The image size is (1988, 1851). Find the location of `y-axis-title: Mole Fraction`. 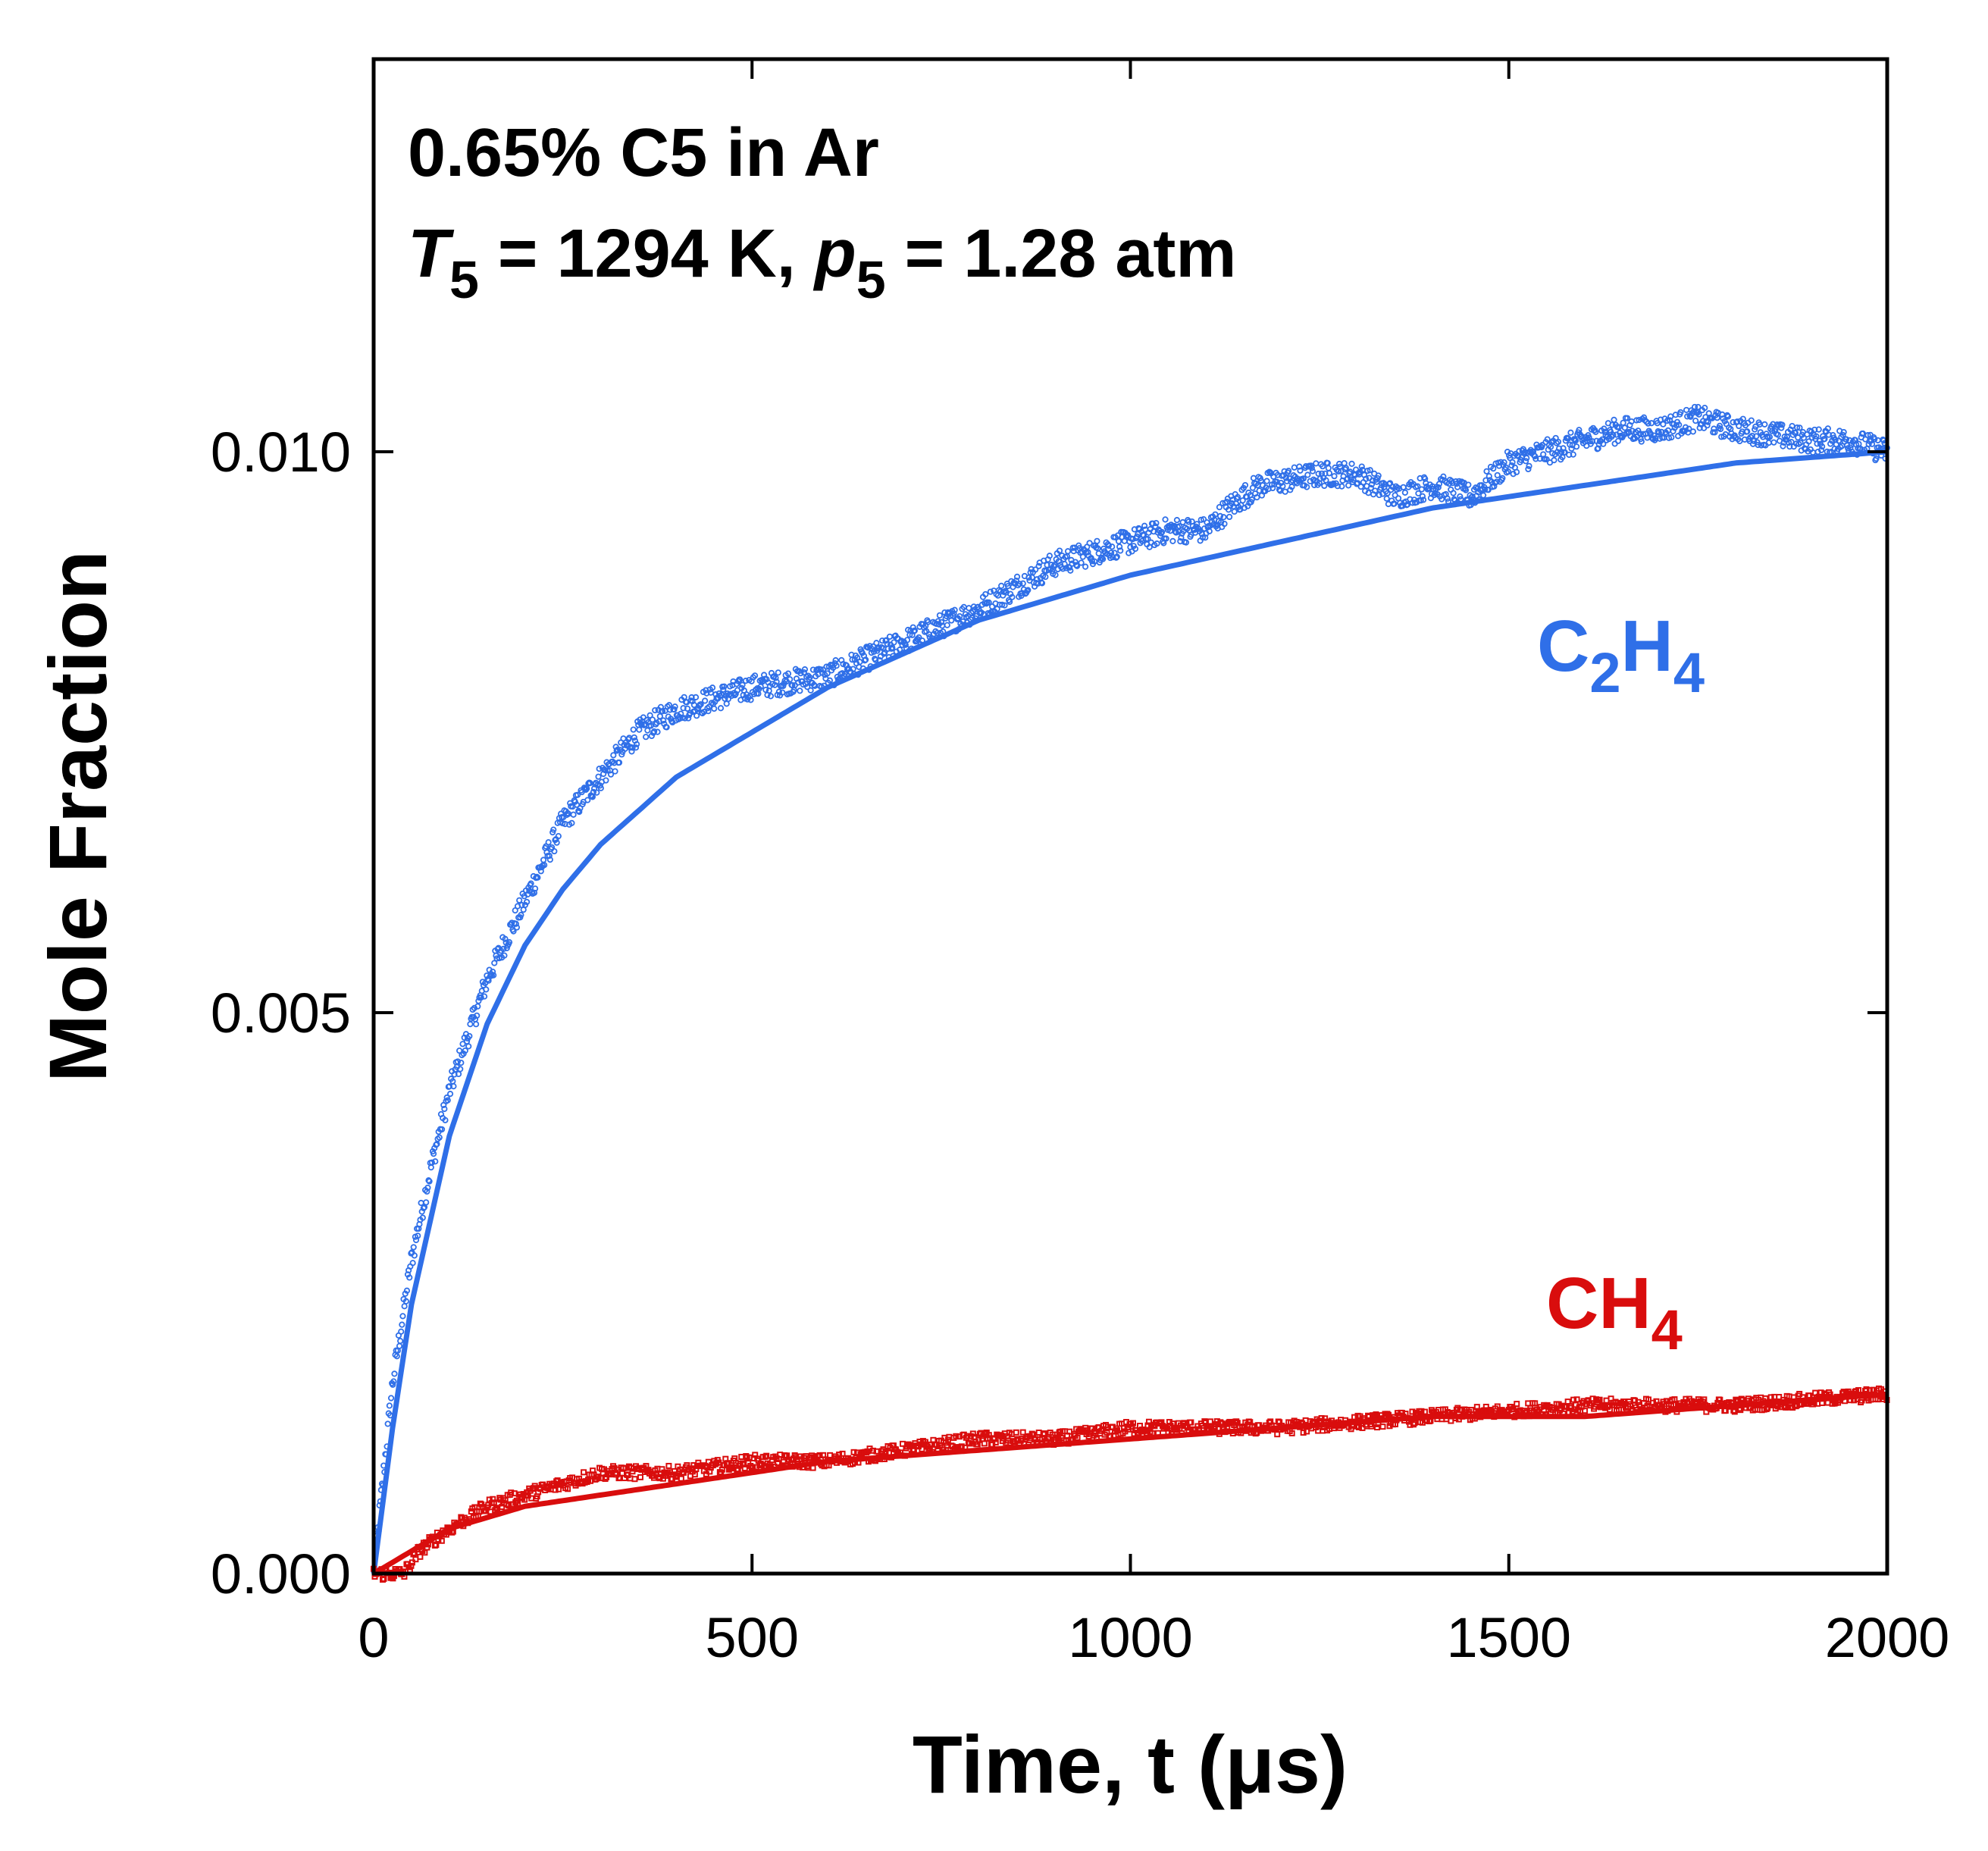

y-axis-title: Mole Fraction is located at coordinates (78, 816).